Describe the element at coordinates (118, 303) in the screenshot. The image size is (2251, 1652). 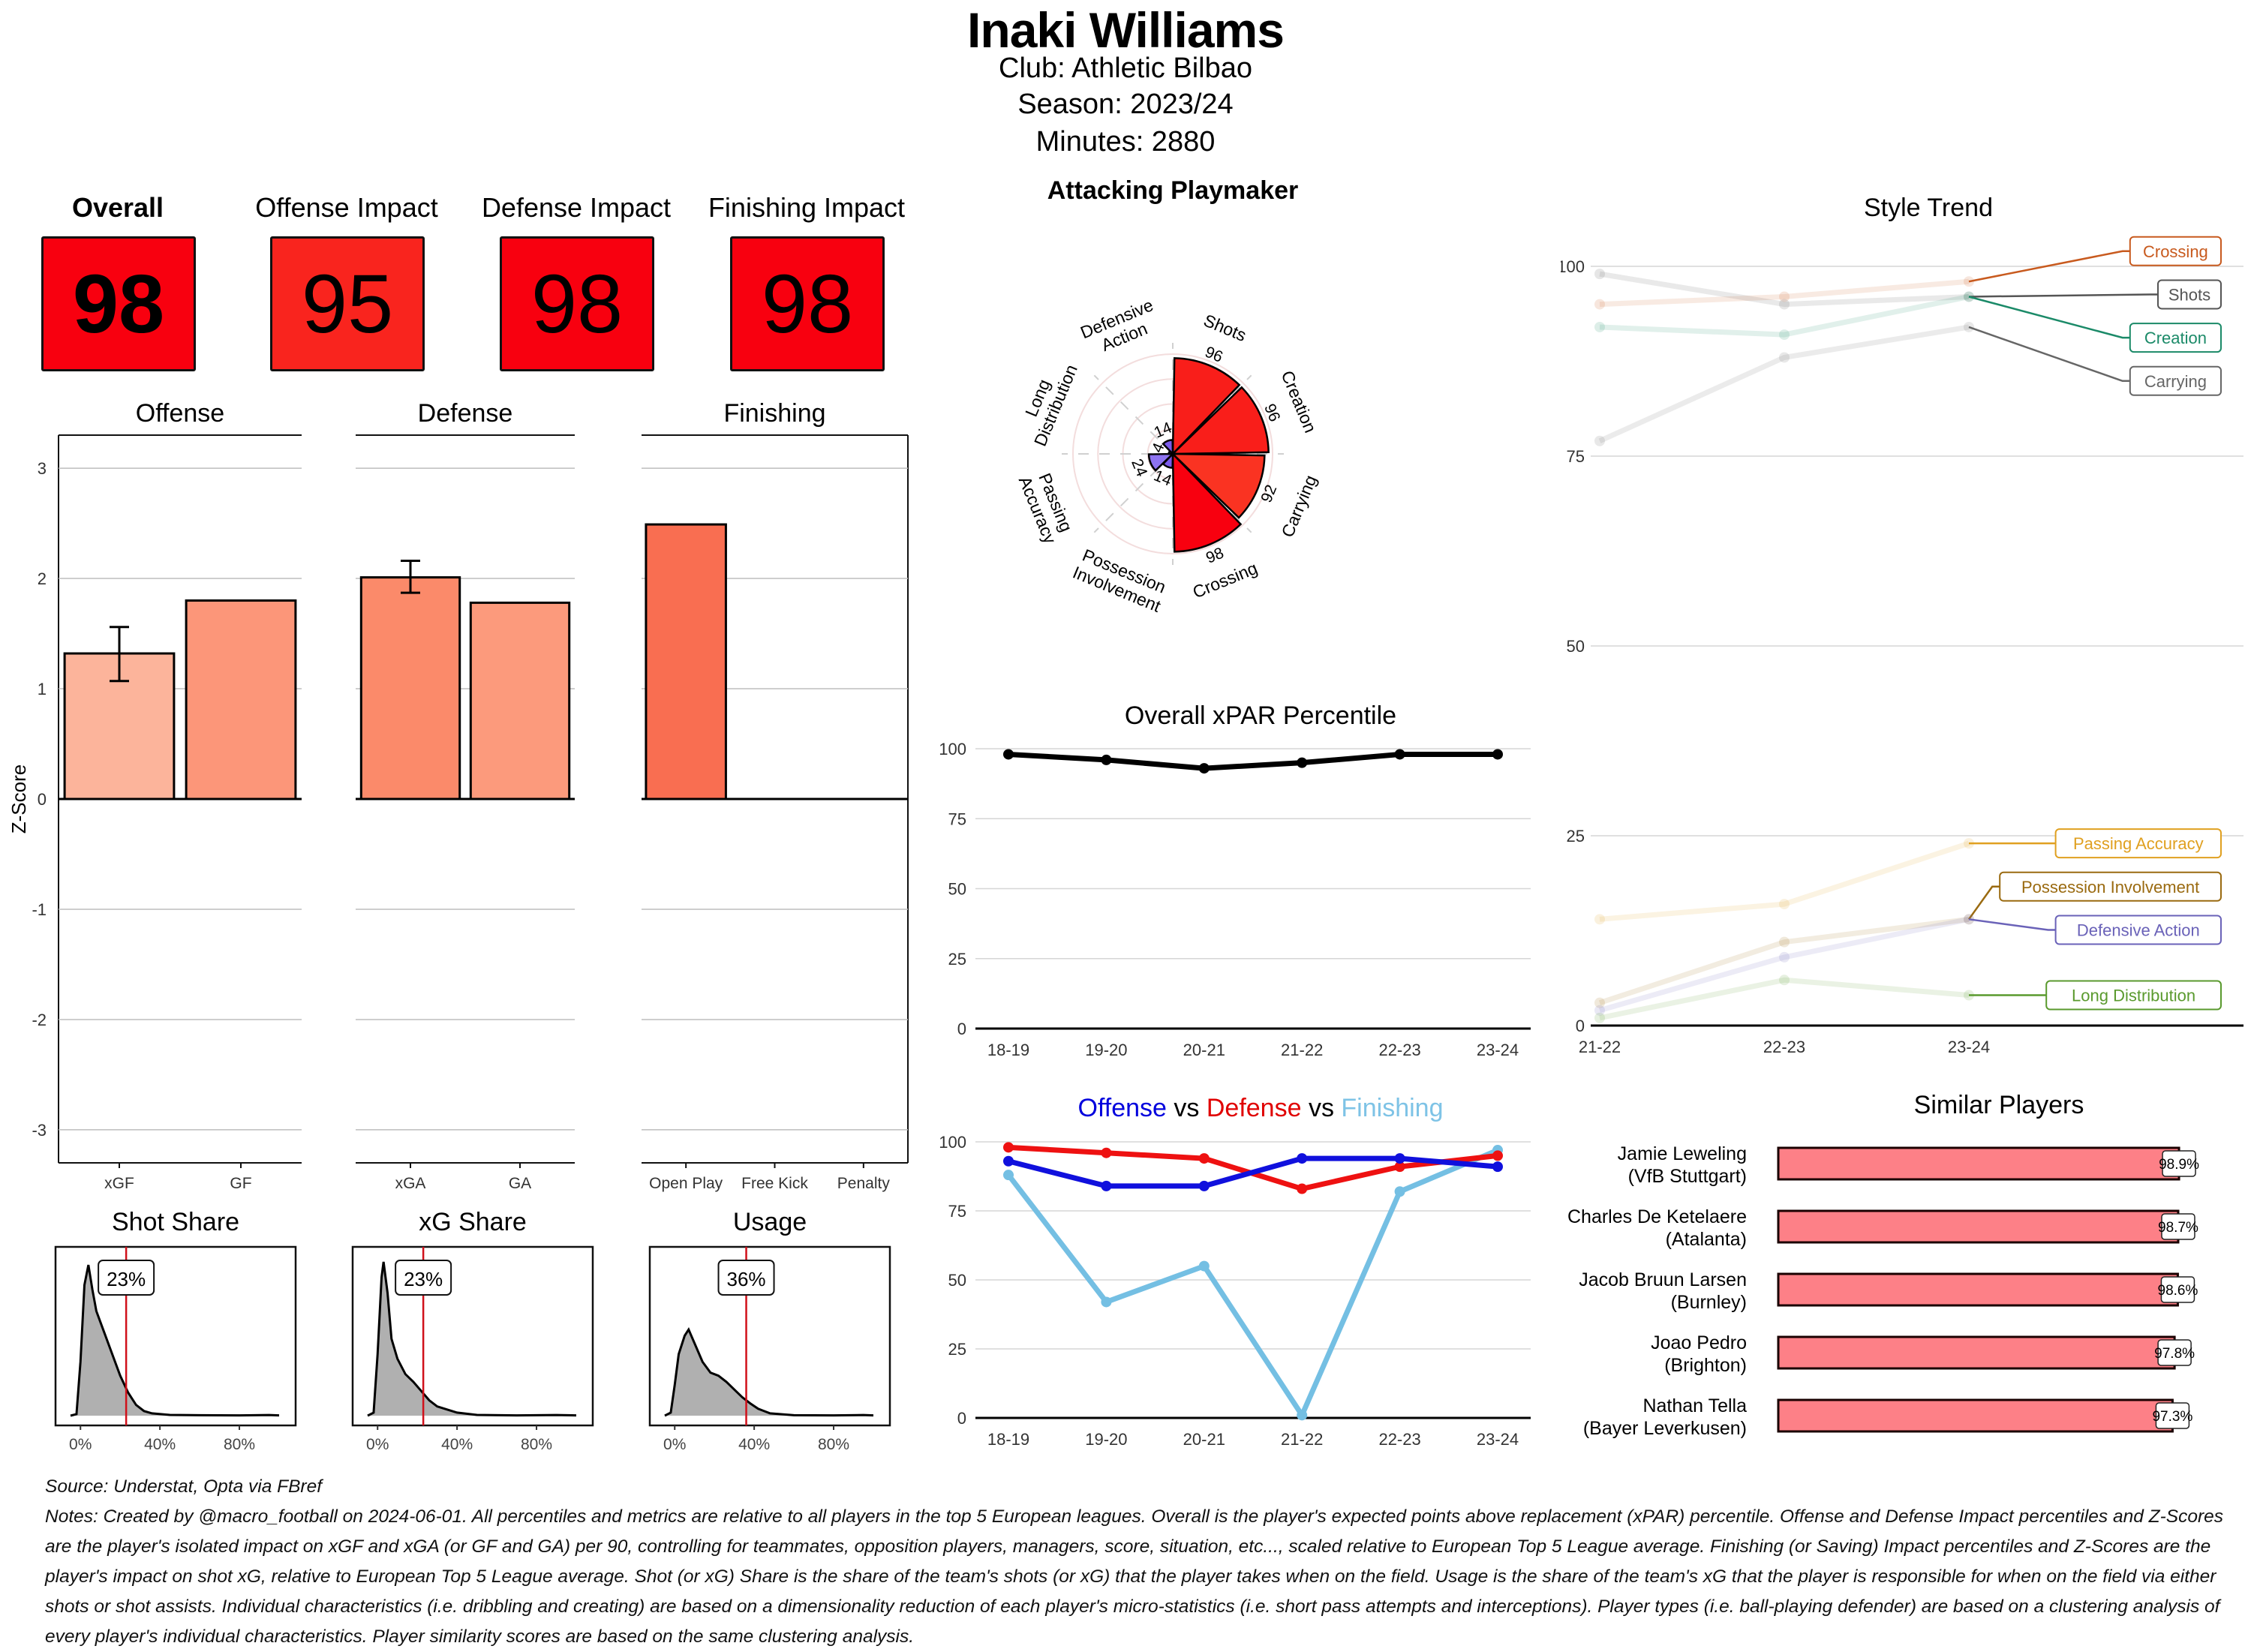
I see `score-card-value: 98` at that location.